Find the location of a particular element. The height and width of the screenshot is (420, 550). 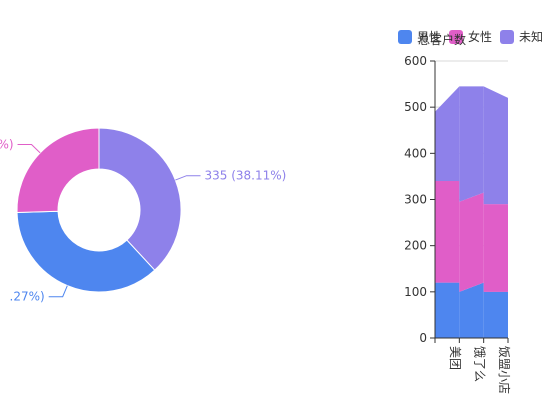

donut-label-line-unknown is located at coordinates (188, 178).